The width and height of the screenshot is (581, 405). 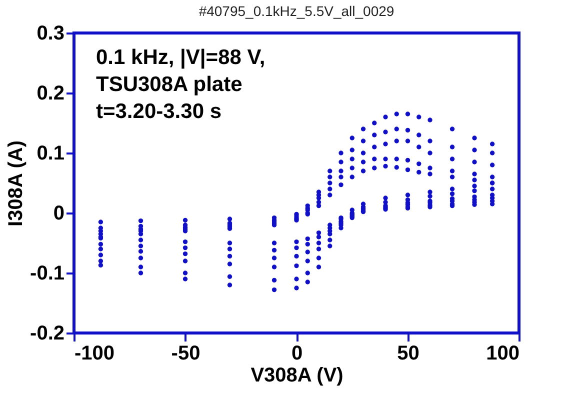 I want to click on x-tick-label: -50, so click(x=185, y=353).